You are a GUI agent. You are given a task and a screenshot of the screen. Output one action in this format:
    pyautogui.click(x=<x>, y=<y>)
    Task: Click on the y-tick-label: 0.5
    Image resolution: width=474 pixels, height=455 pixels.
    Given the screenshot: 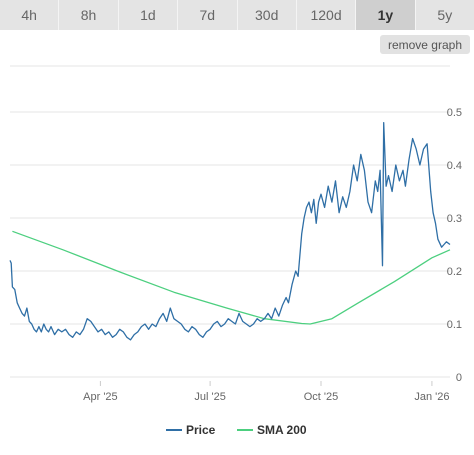 What is the action you would take?
    pyautogui.click(x=454, y=113)
    